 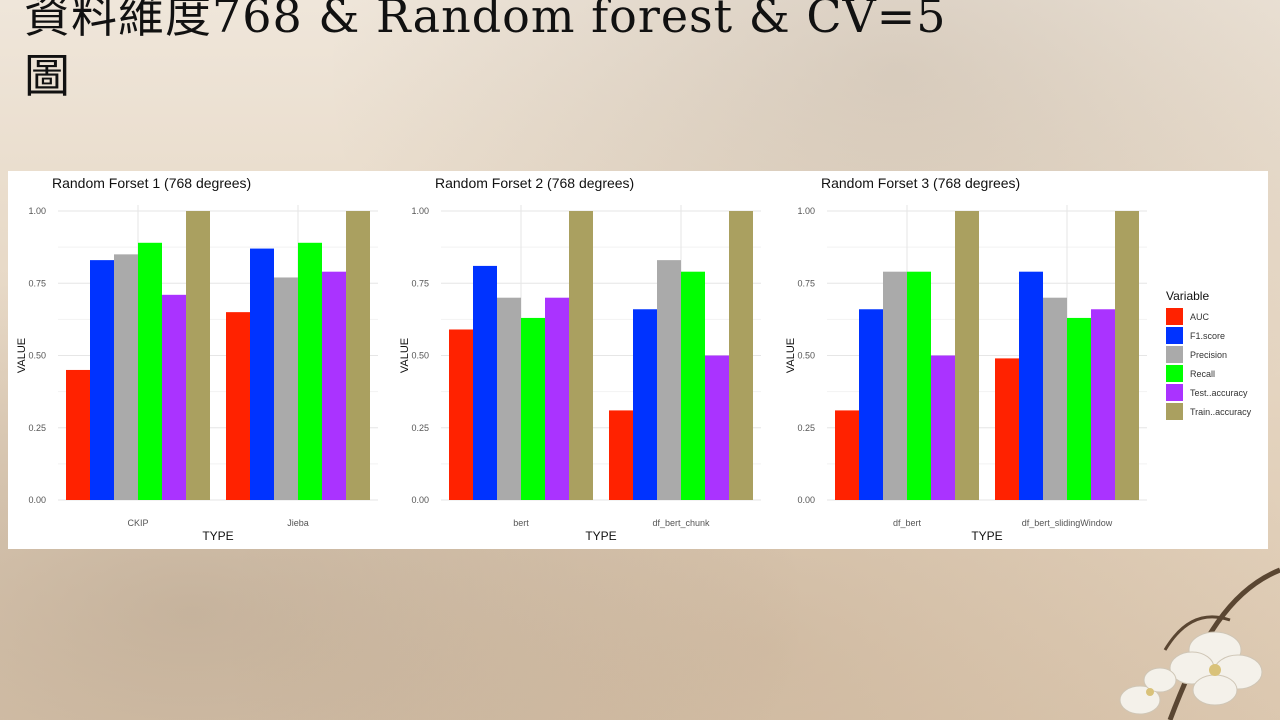 What do you see at coordinates (1221, 412) in the screenshot?
I see `legend-label: Train..accuracy` at bounding box center [1221, 412].